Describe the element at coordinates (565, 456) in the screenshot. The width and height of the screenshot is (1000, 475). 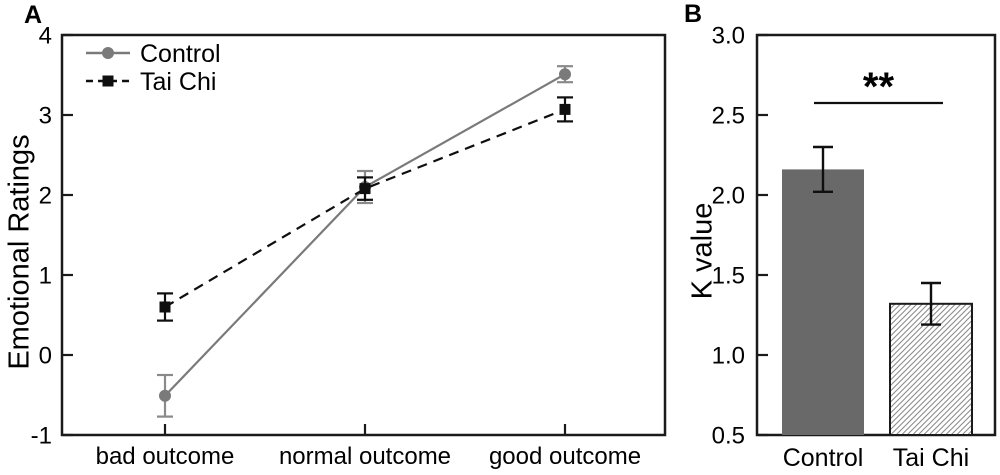
I see `x-category-label: good outcome` at that location.